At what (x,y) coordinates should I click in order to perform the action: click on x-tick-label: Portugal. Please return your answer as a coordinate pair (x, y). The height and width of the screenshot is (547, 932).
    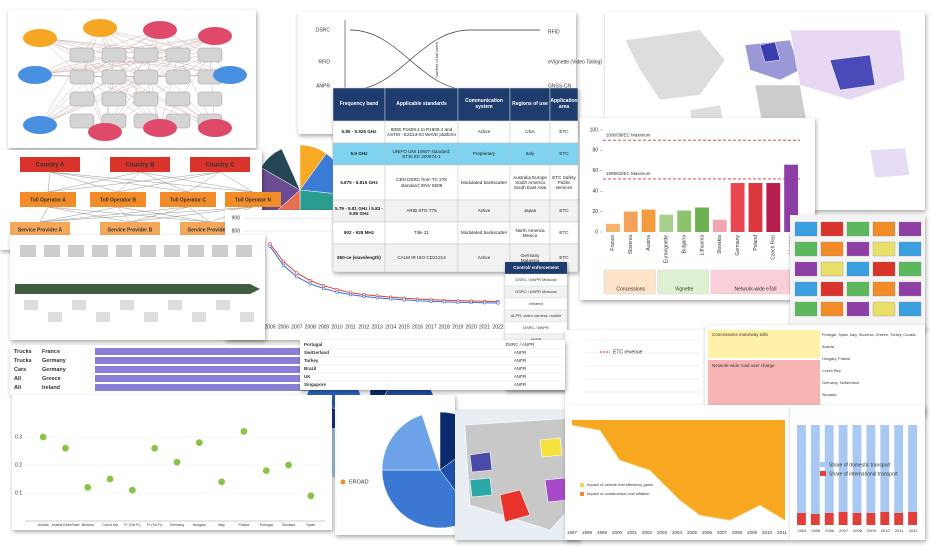
    Looking at the image, I should click on (266, 525).